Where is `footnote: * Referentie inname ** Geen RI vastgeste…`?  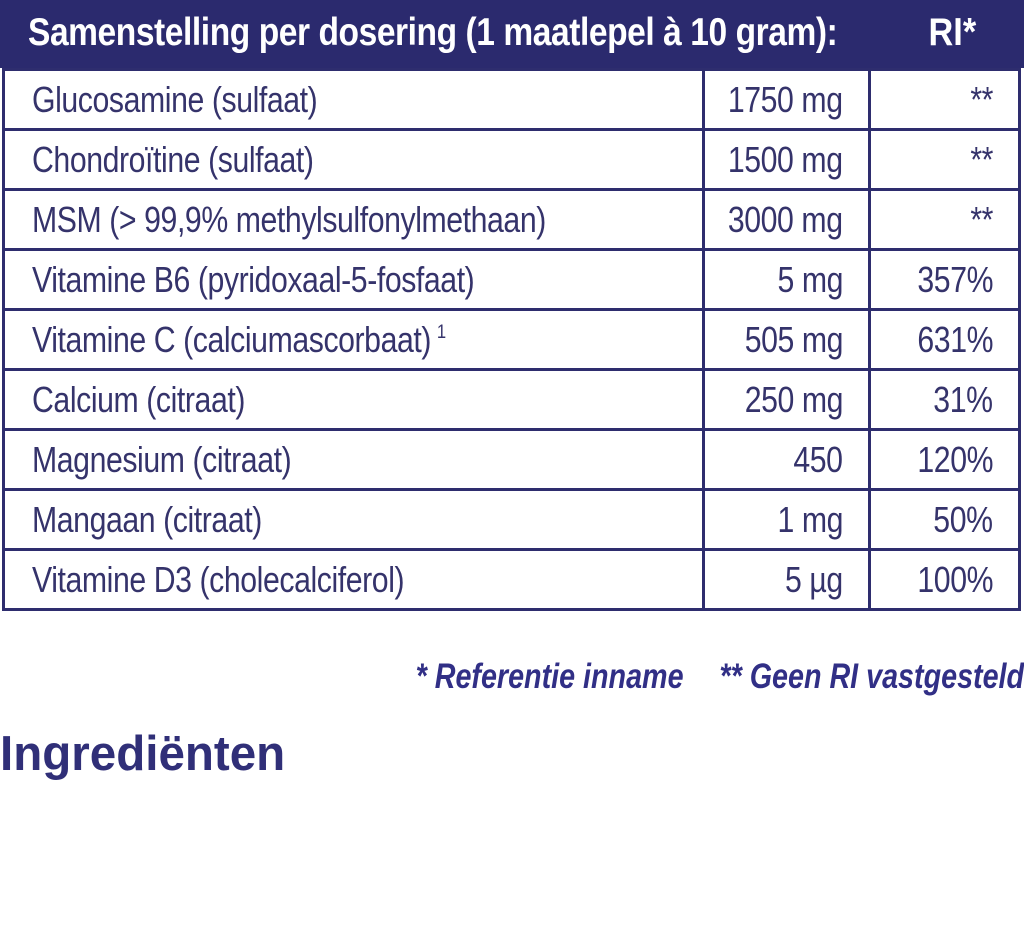 footnote: * Referentie inname ** Geen RI vastgeste… is located at coordinates (512, 677).